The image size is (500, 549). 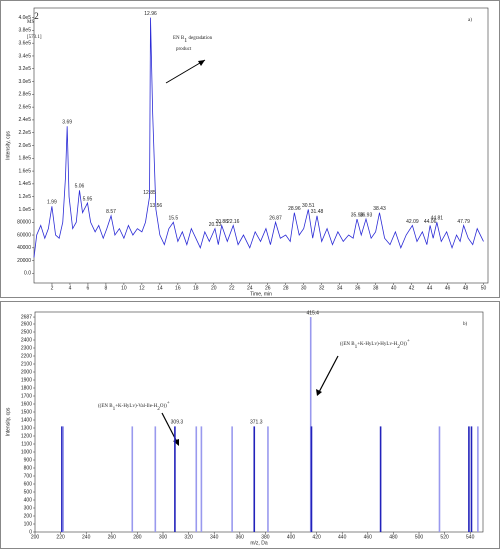 What do you see at coordinates (24, 82) in the screenshot?
I see `y-tick-label: 3.0e5` at bounding box center [24, 82].